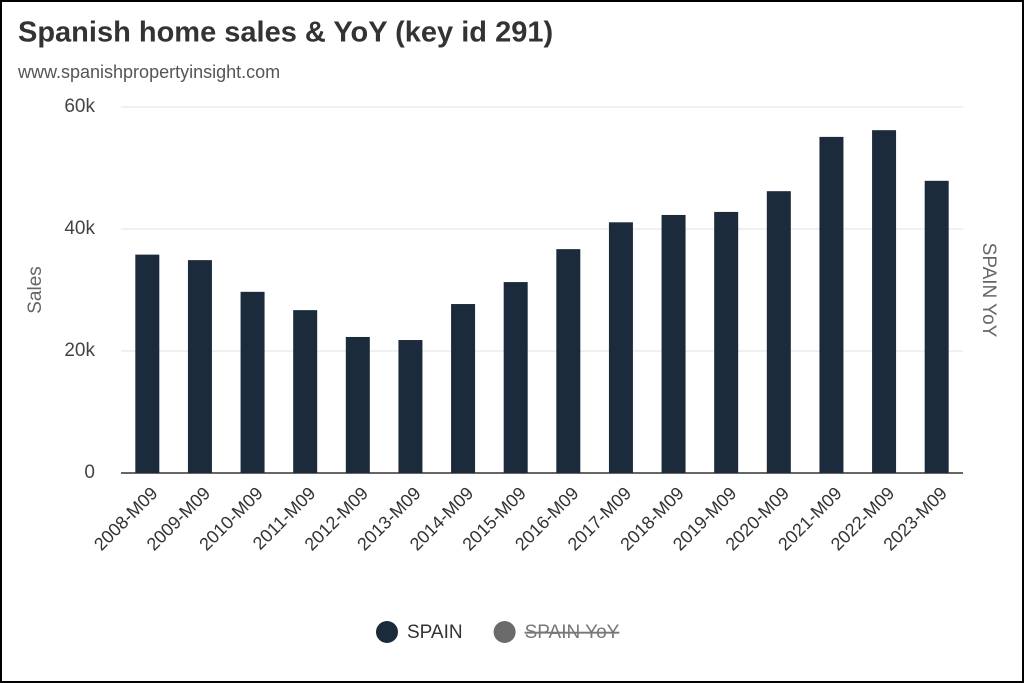 The image size is (1024, 683). Describe the element at coordinates (148, 72) in the screenshot. I see `chart-subtitle: www.spanishpropertyinsight.com` at that location.